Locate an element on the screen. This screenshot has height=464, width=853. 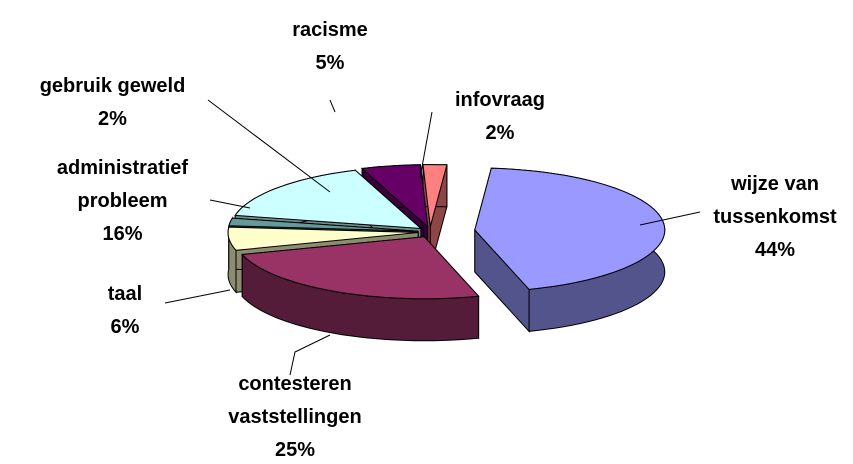
percent-label: 5% is located at coordinates (330, 63).